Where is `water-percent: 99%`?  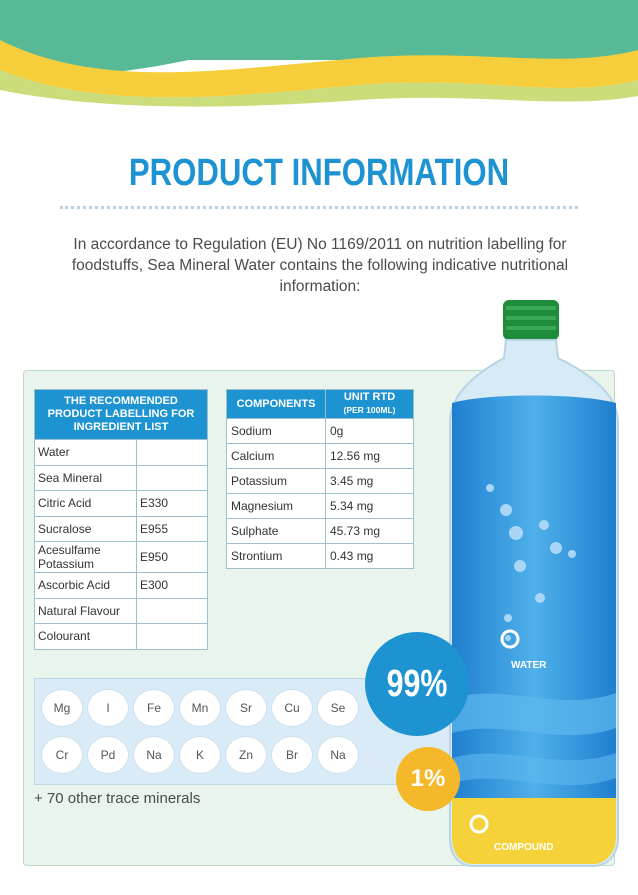
water-percent: 99% is located at coordinates (417, 684).